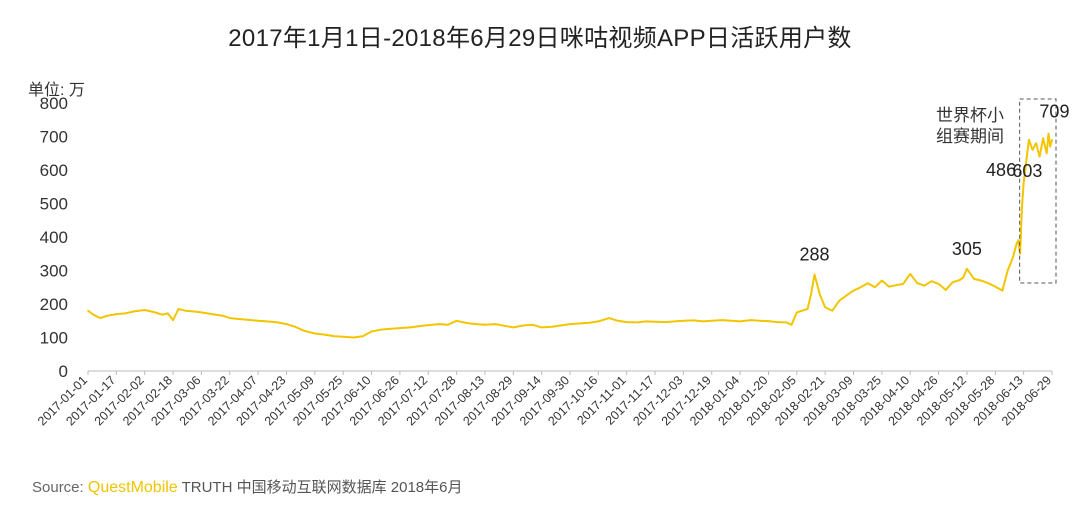  What do you see at coordinates (1038, 191) in the screenshot?
I see `highlight-box` at bounding box center [1038, 191].